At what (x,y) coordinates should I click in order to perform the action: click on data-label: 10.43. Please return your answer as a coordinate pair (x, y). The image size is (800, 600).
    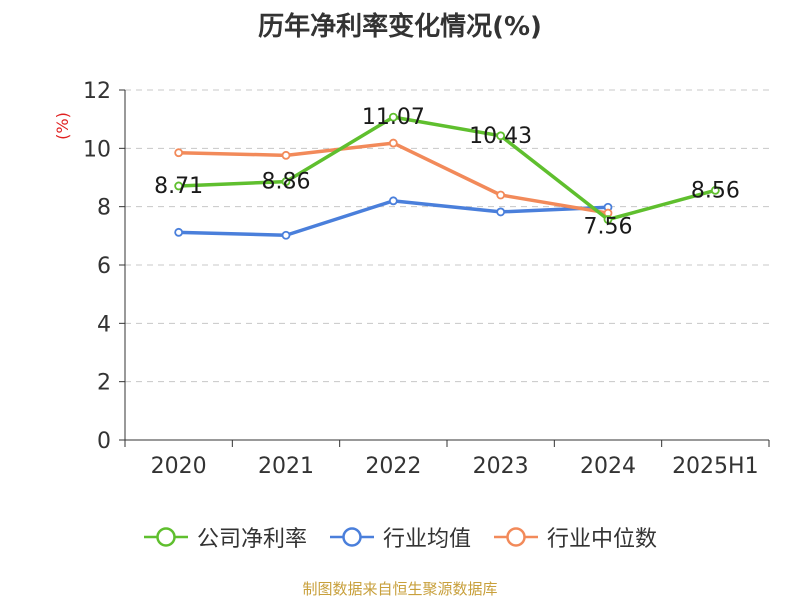
    Looking at the image, I should click on (500, 136).